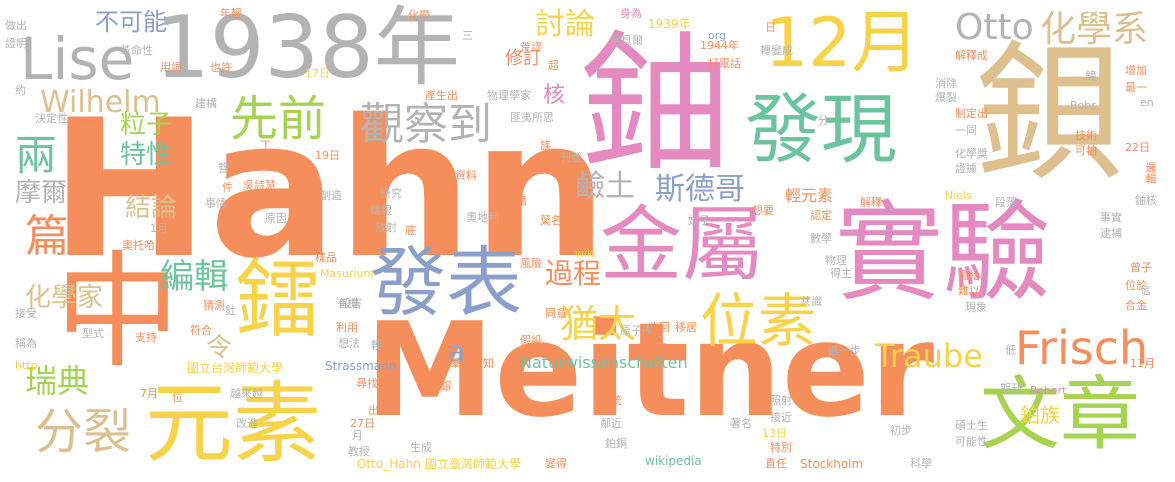 The width and height of the screenshot is (1175, 482). What do you see at coordinates (457, 351) in the screenshot?
I see `word-41: a` at bounding box center [457, 351].